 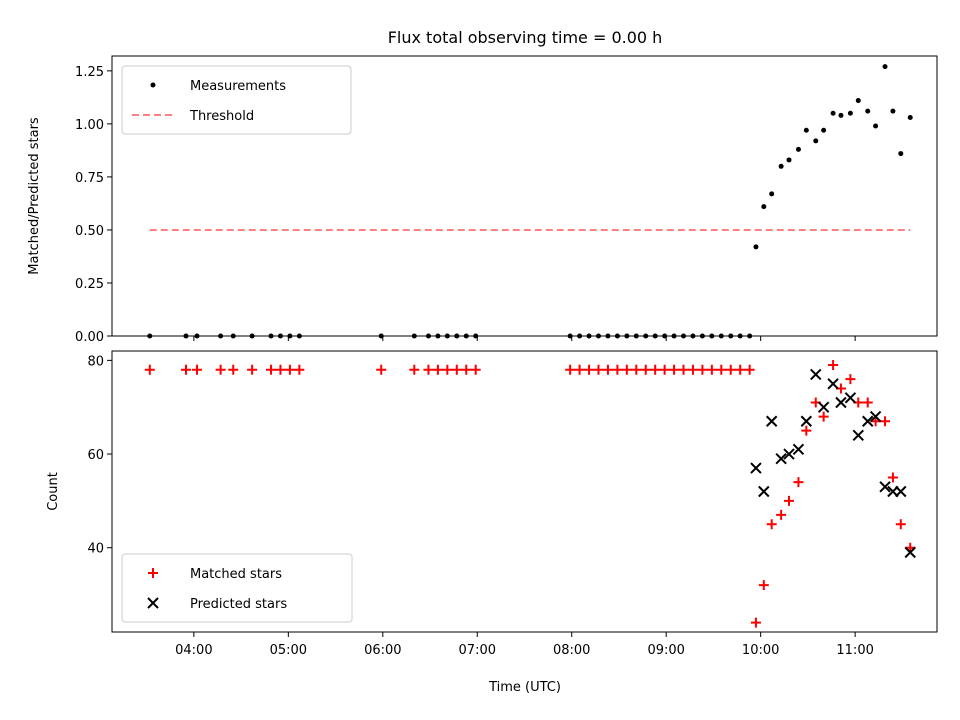 I want to click on x-tick-label: 07:00, so click(x=477, y=650).